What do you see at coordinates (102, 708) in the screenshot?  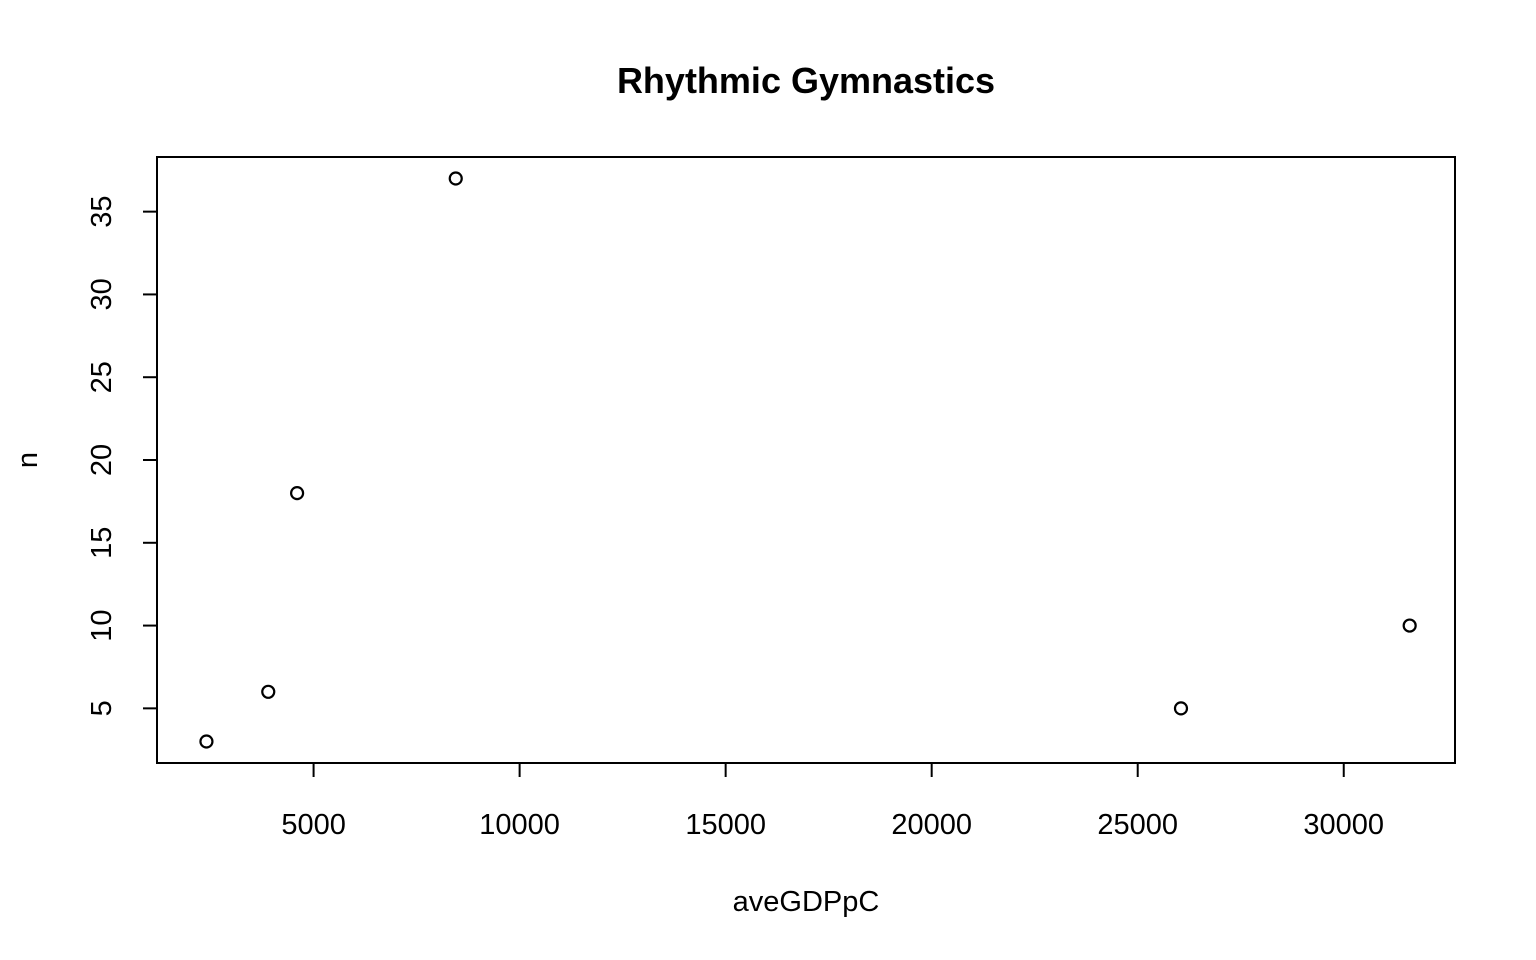 I see `y-tick-label: 5` at bounding box center [102, 708].